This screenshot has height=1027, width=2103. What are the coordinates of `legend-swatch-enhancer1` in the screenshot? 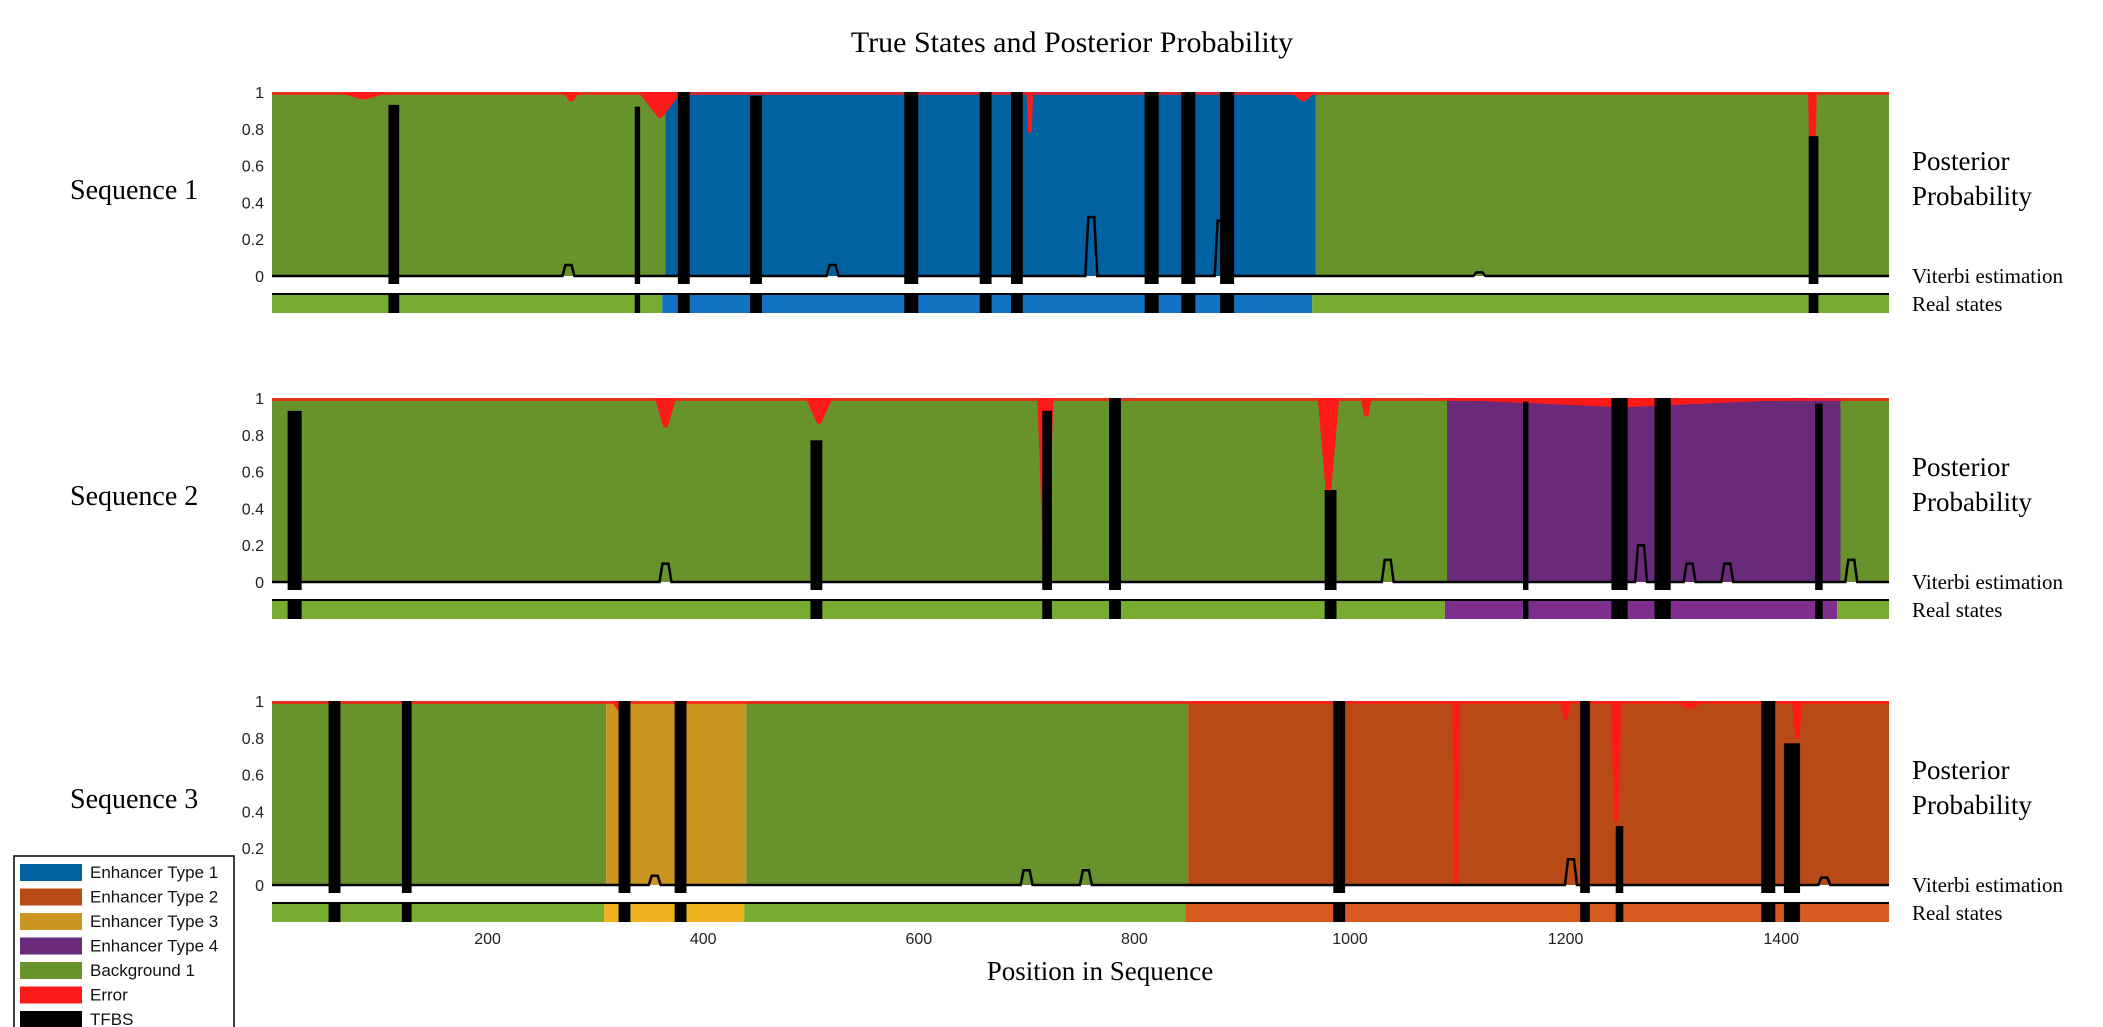 It's located at (51, 872).